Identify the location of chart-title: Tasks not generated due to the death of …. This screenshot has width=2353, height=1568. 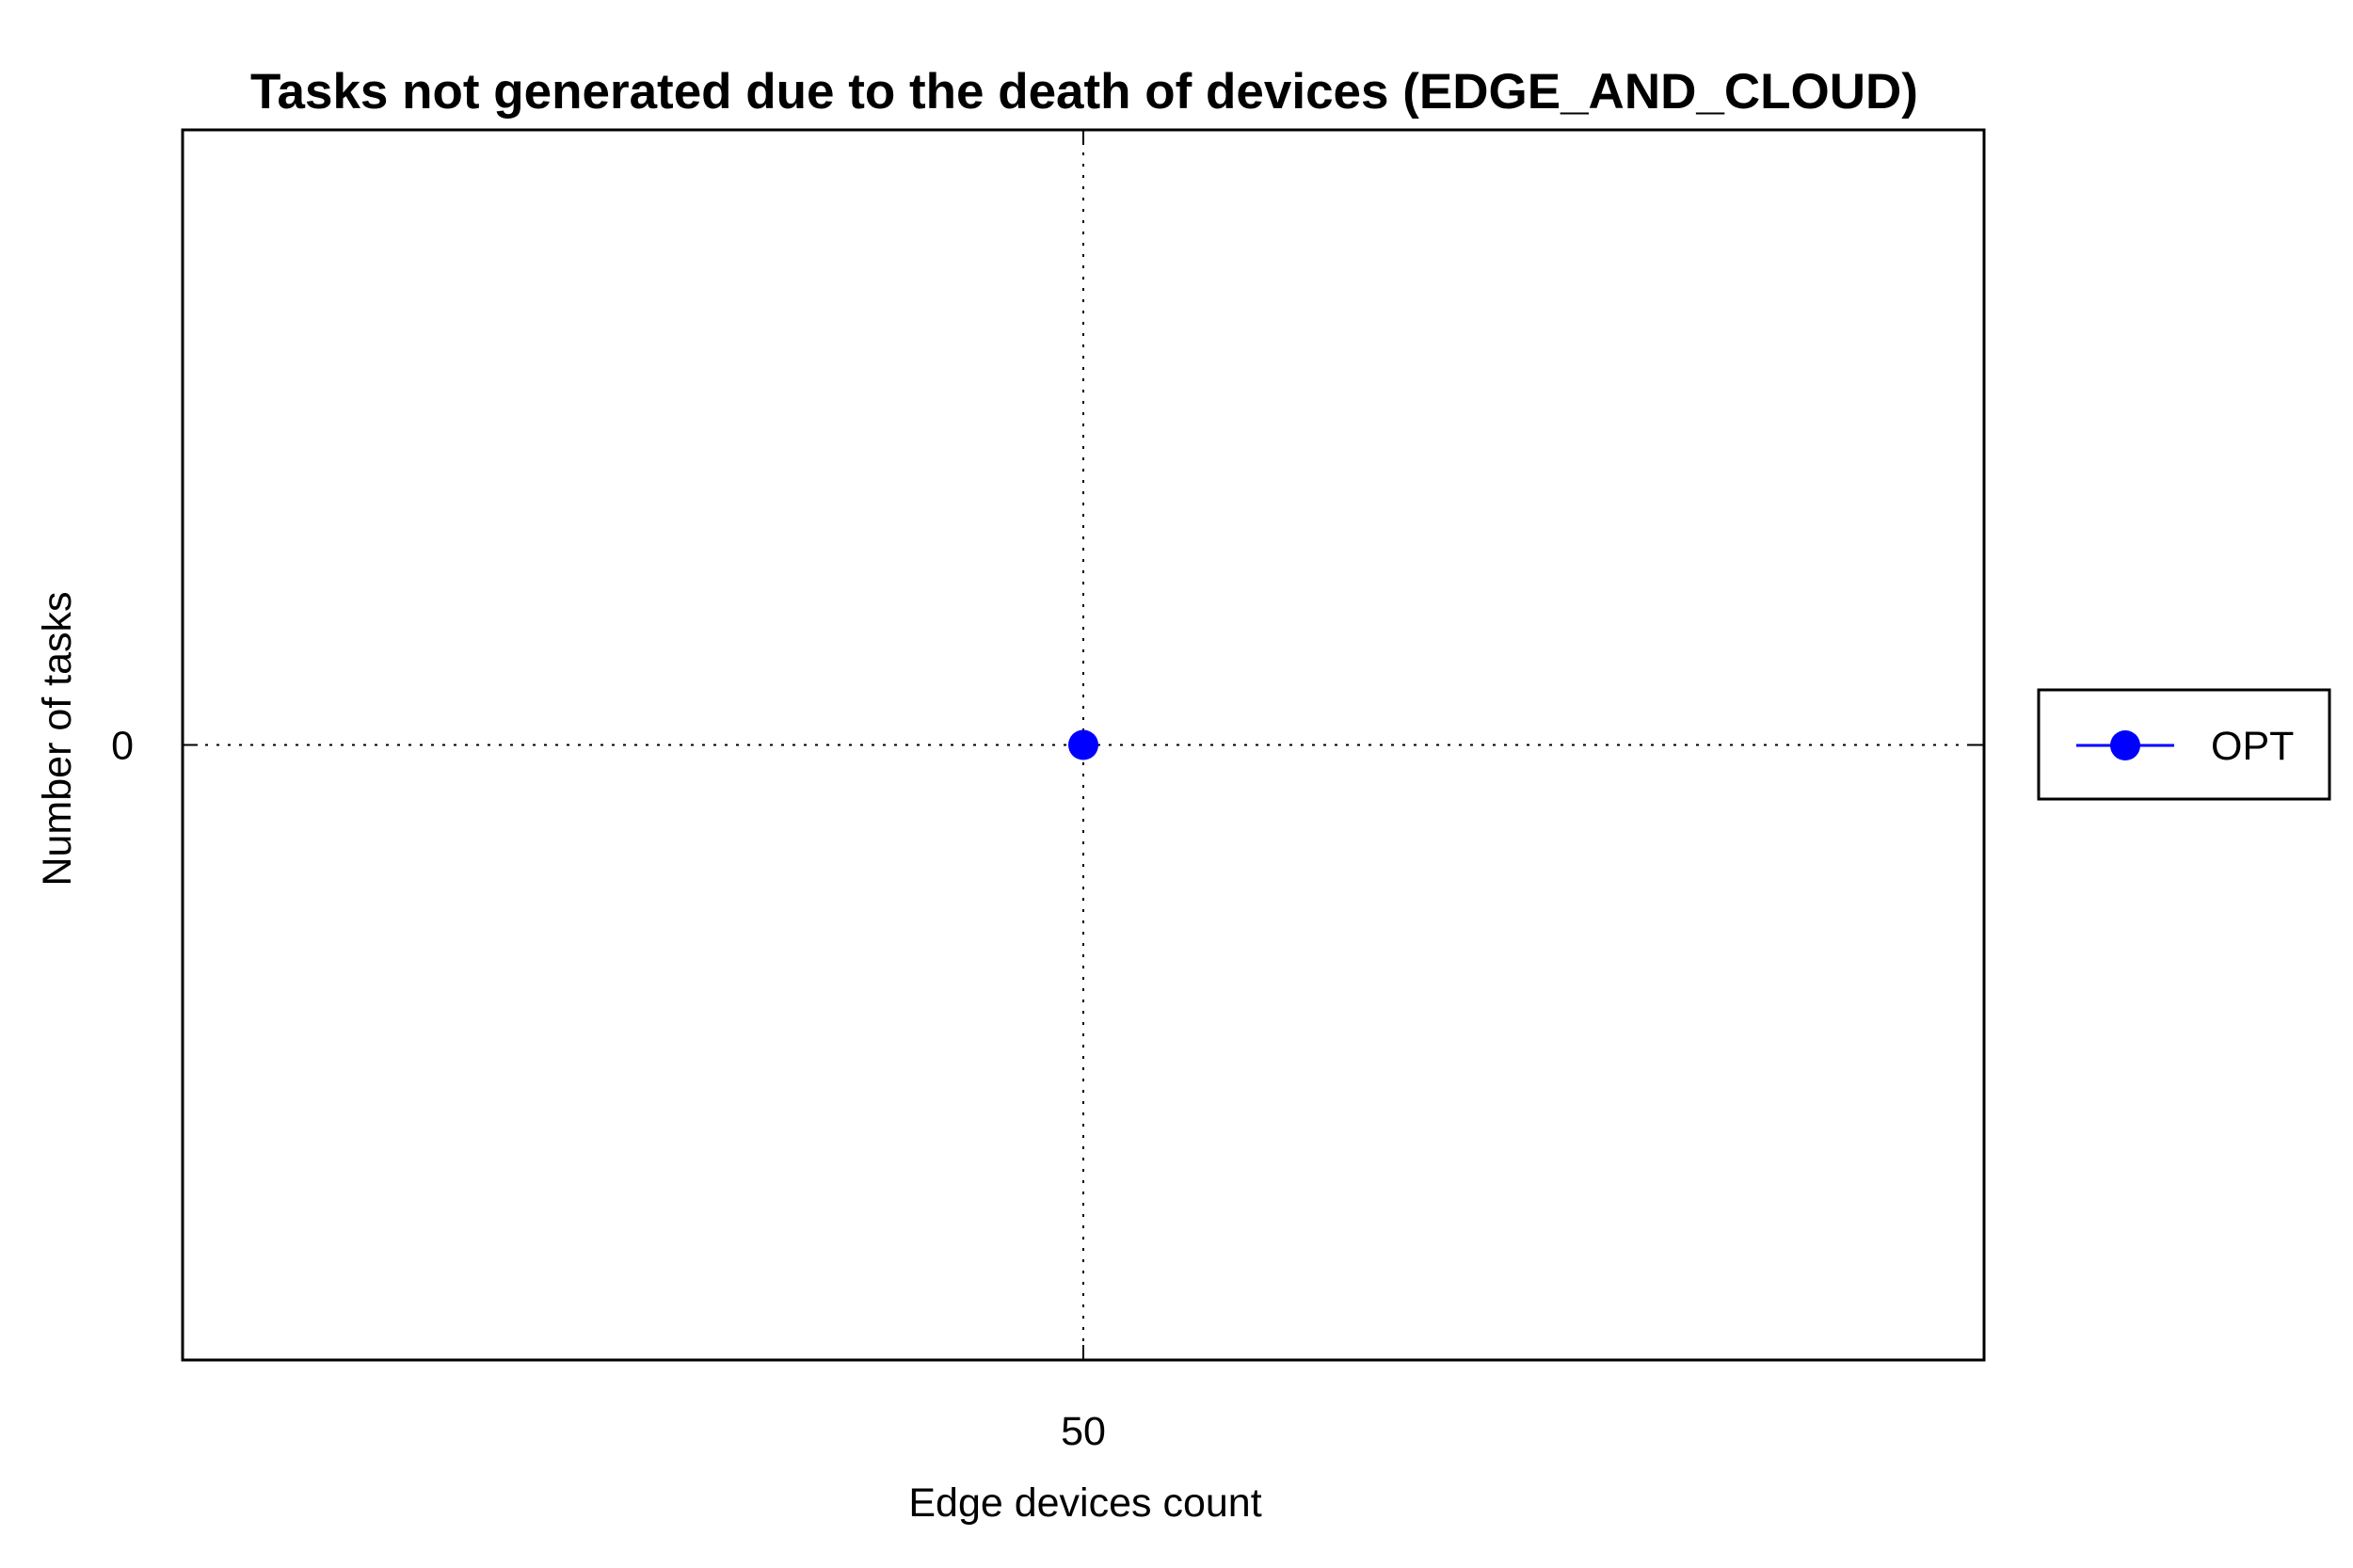
(1084, 92).